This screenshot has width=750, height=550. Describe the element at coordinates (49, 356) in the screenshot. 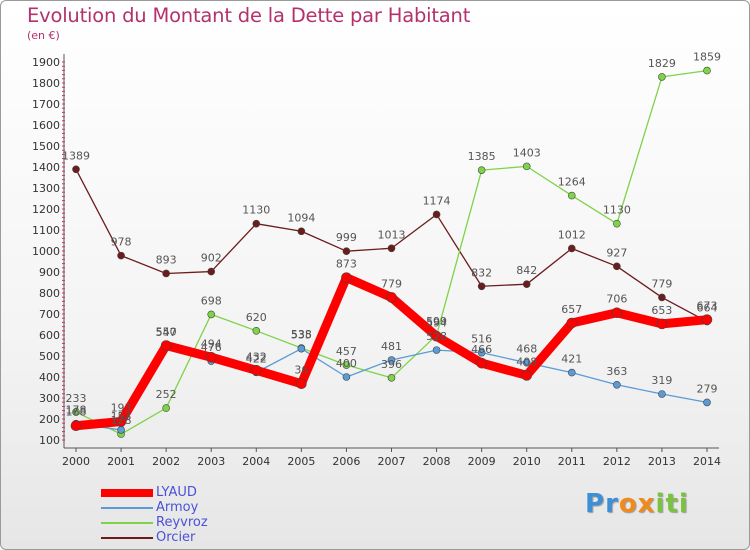

I see `y-tick-label: 500` at that location.